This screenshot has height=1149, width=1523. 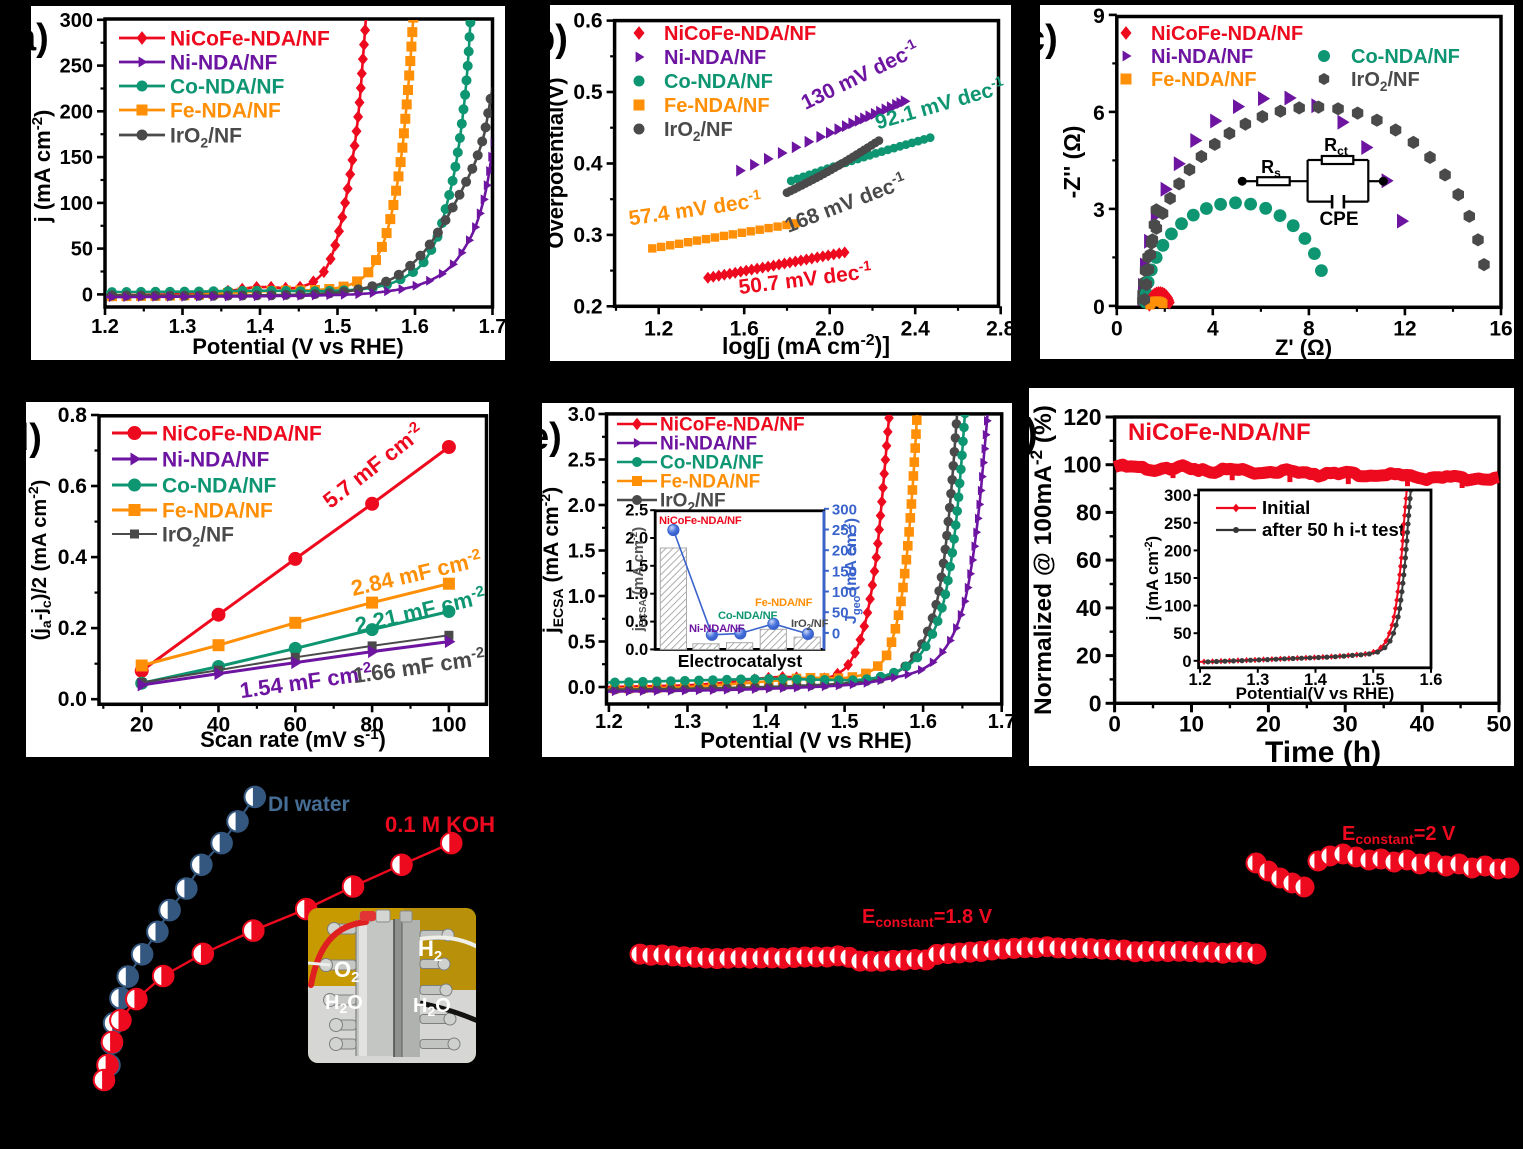 What do you see at coordinates (371, 724) in the screenshot?
I see `svg-text: 80` at bounding box center [371, 724].